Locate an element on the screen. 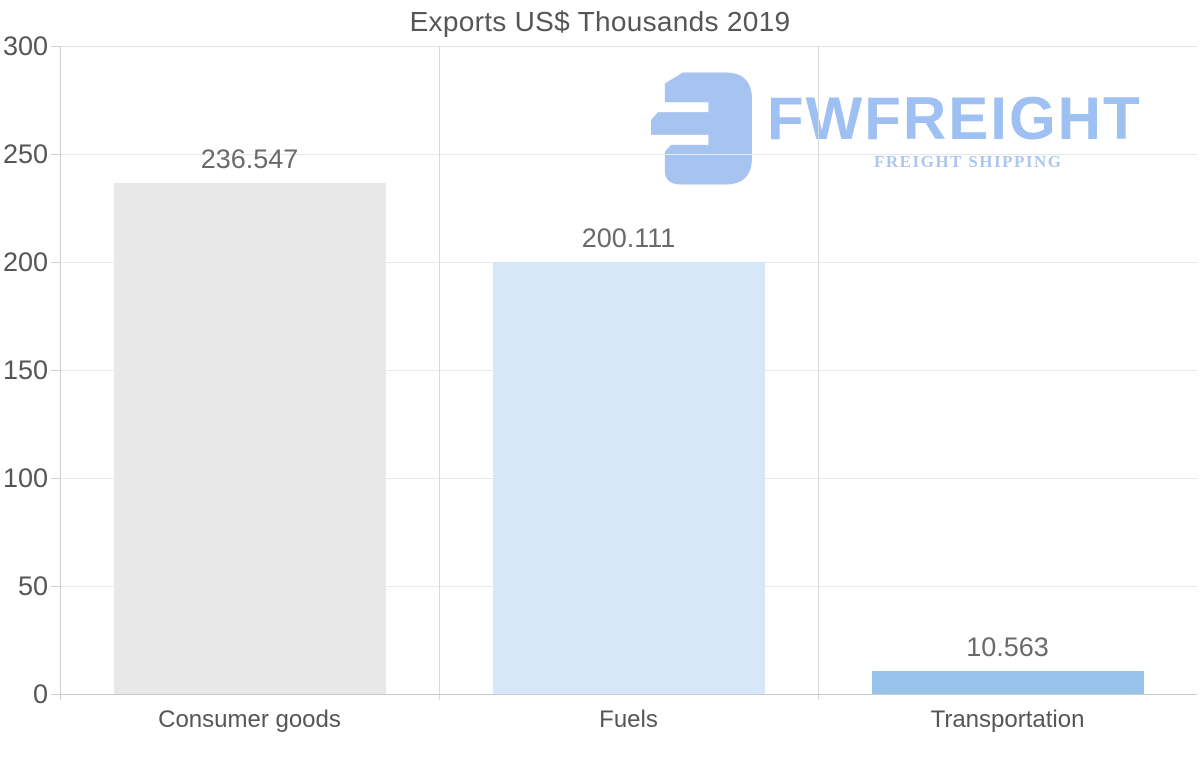 This screenshot has height=763, width=1200. watermark-brand-text: FWFREIGHT is located at coordinates (954, 118).